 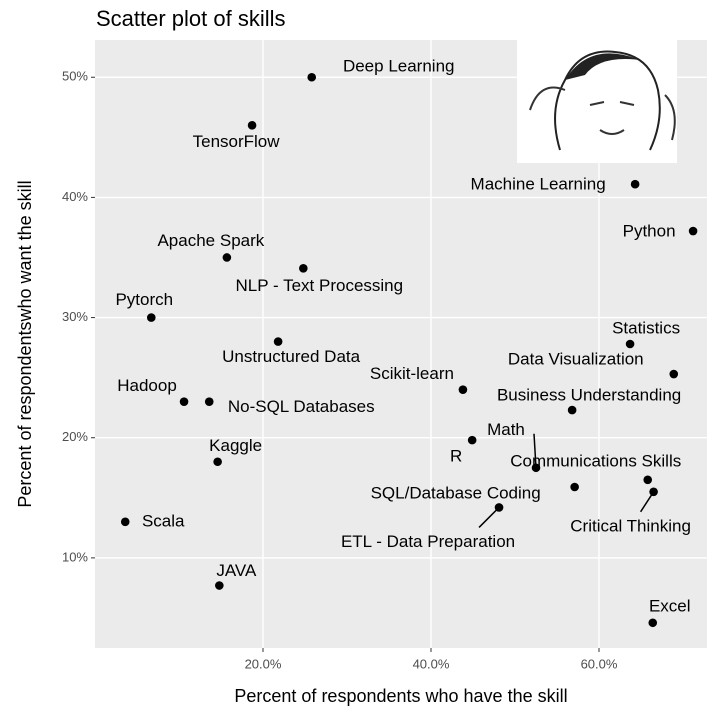 I want to click on point-label: Scikit-learn, so click(x=412, y=373).